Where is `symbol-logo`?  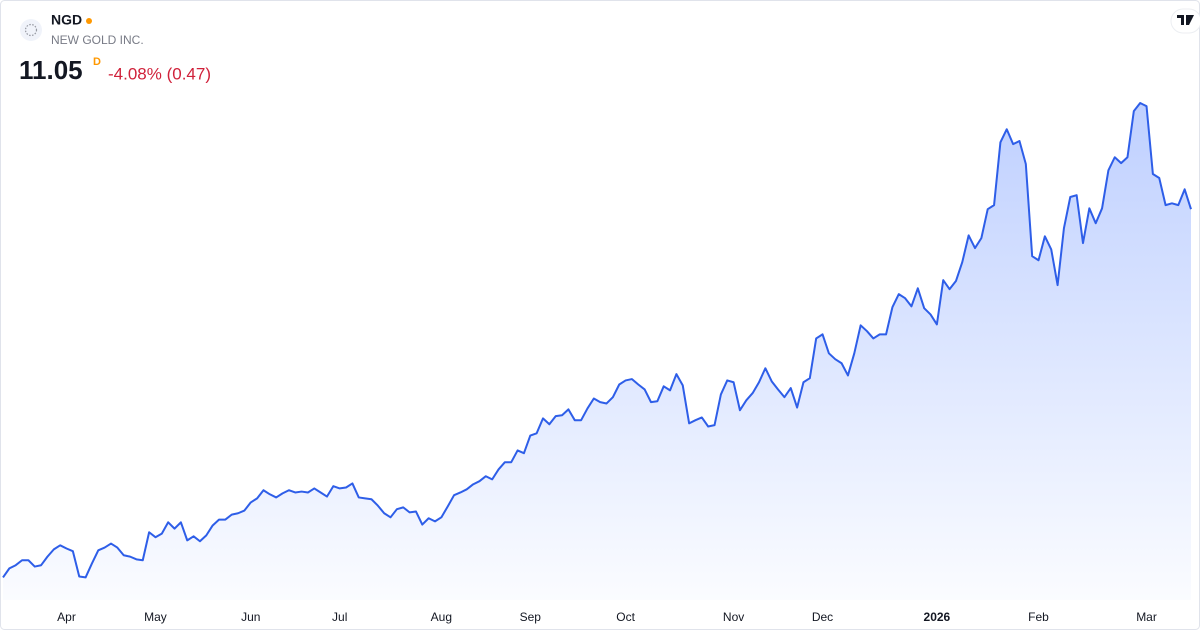 symbol-logo is located at coordinates (31, 30).